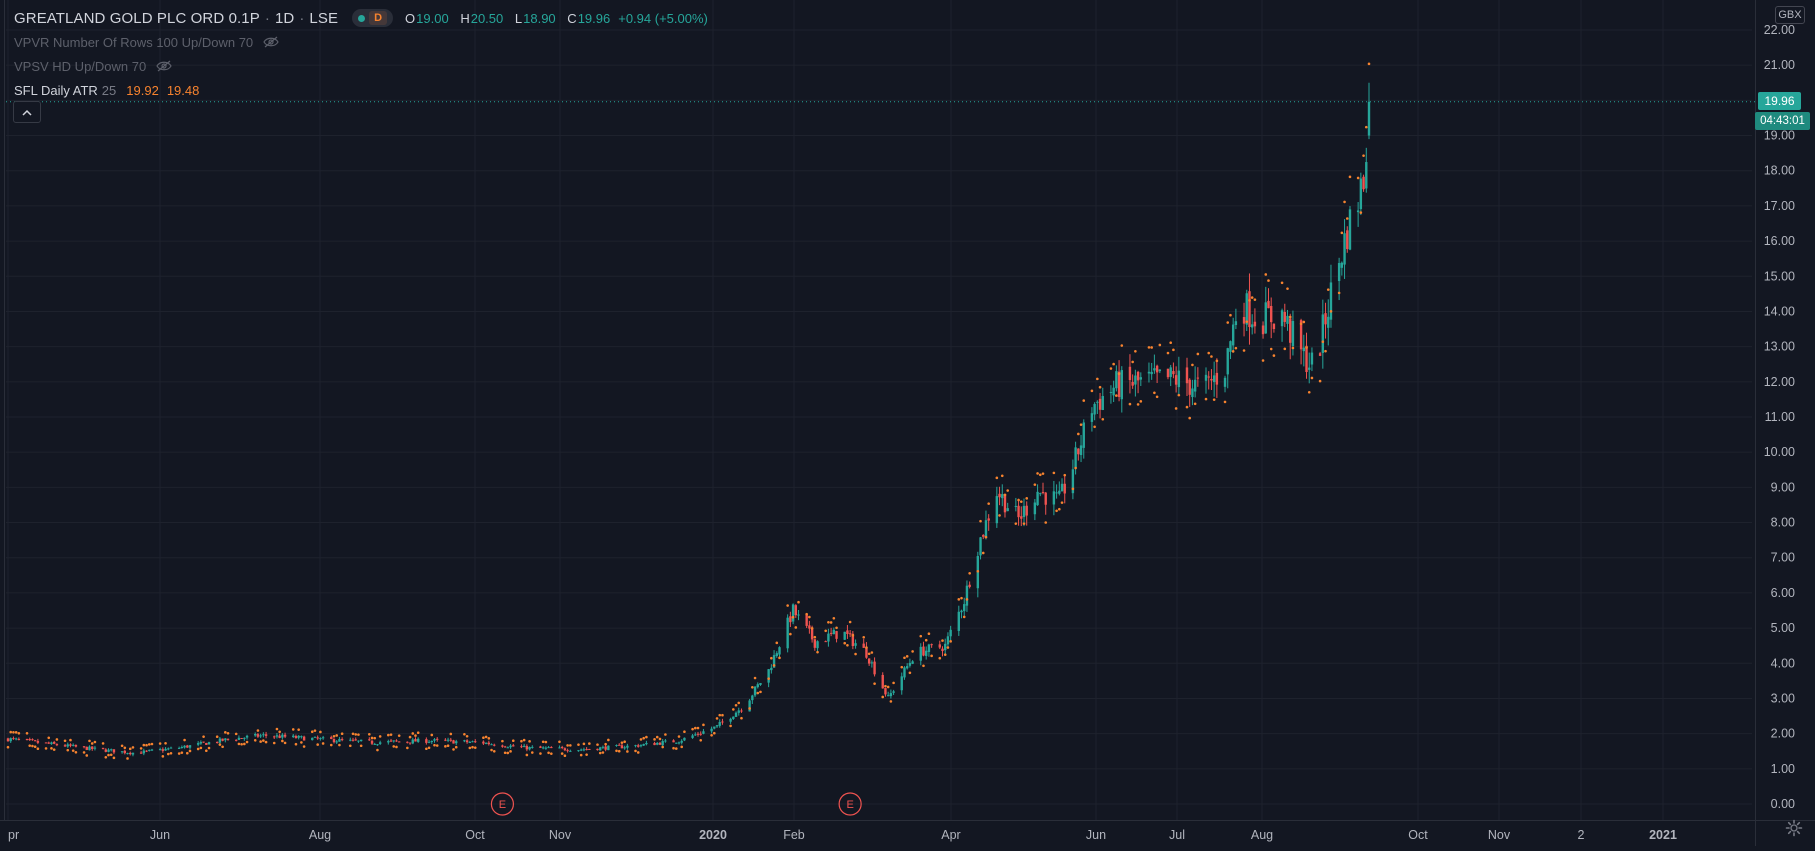  I want to click on symbol-title: GREATLAND GOLD PLC ORD 0.1P, so click(137, 18).